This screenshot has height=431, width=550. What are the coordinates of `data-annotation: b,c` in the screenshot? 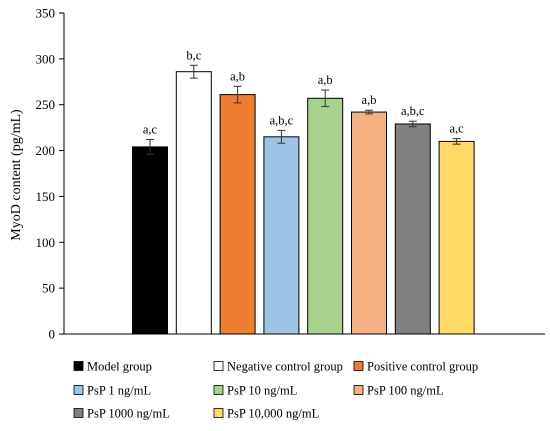 It's located at (193, 55).